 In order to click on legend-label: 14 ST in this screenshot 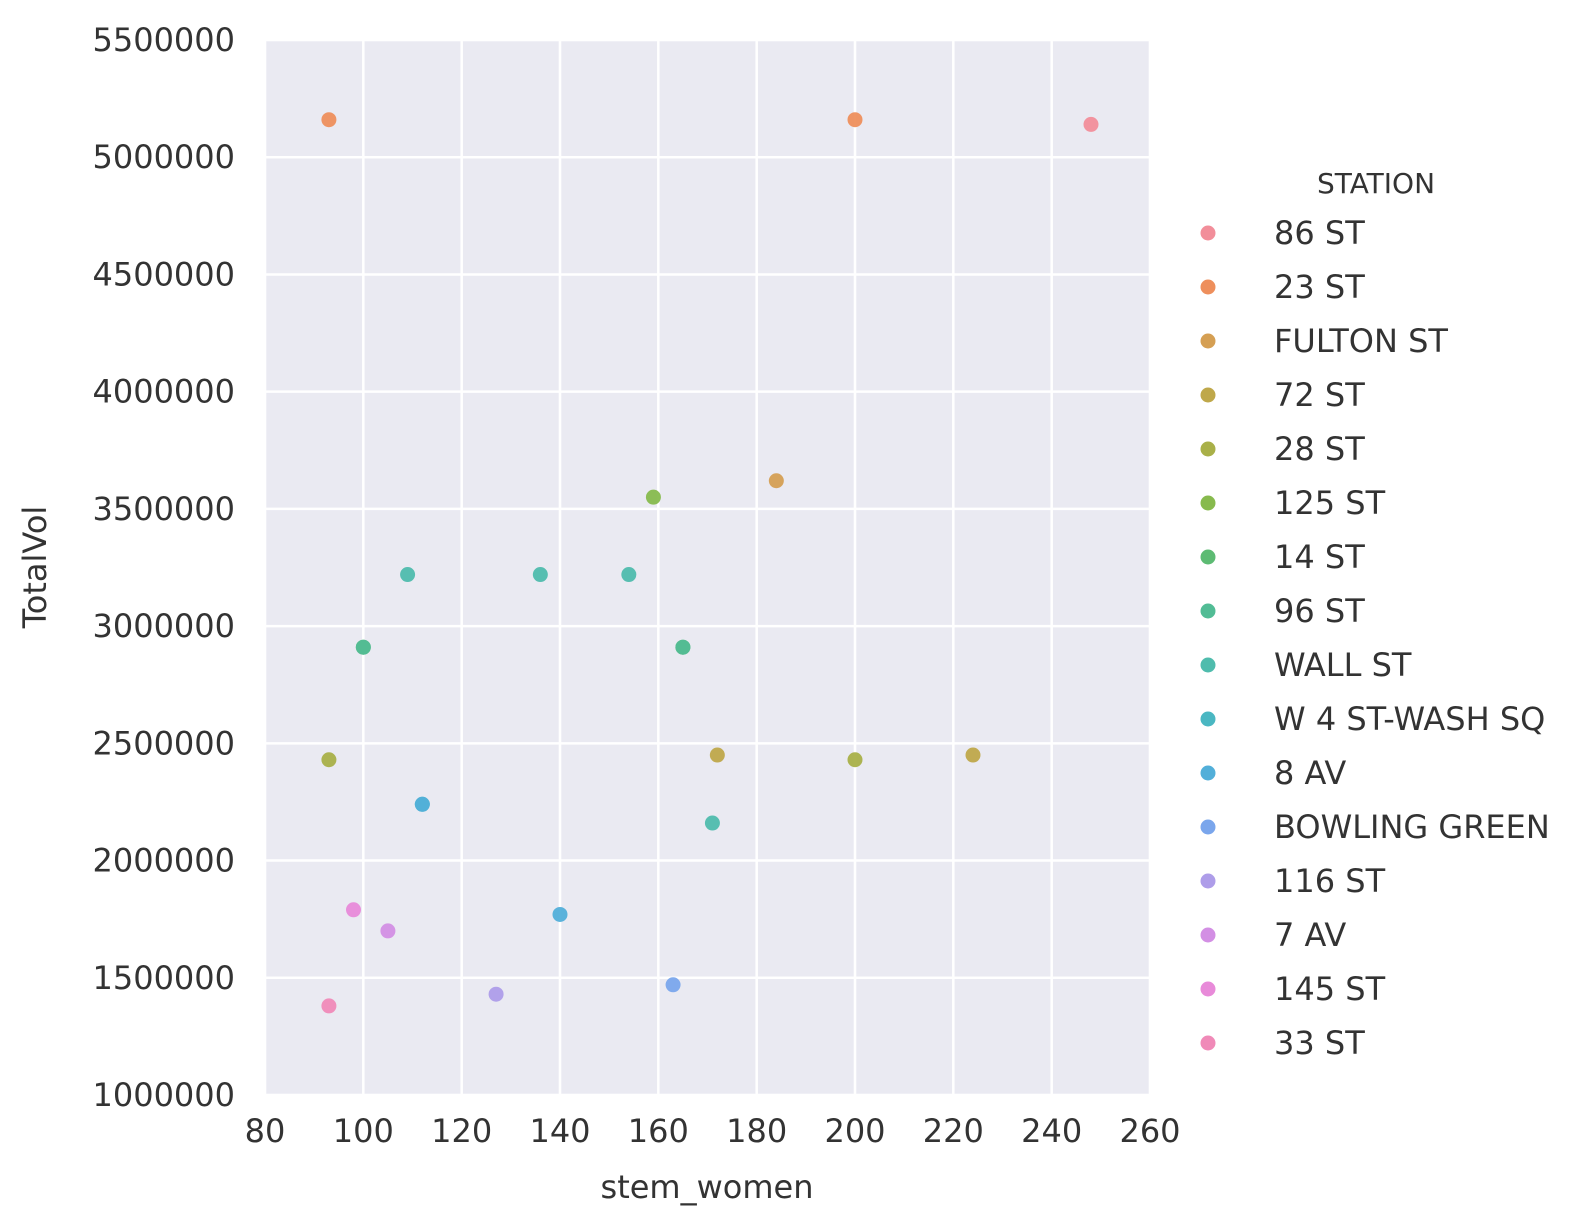, I will do `click(1319, 557)`.